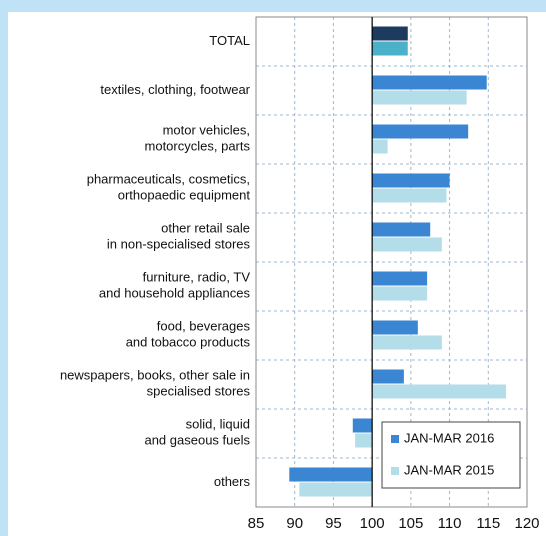 This screenshot has width=546, height=536. What do you see at coordinates (449, 469) in the screenshot?
I see `legend-label: JAN-MAR 2015` at bounding box center [449, 469].